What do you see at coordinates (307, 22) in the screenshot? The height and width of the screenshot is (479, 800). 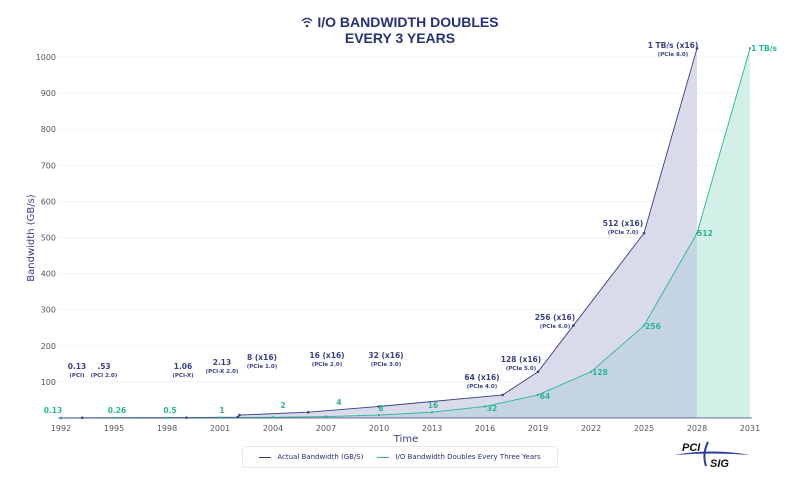 I see `wifi-icon` at bounding box center [307, 22].